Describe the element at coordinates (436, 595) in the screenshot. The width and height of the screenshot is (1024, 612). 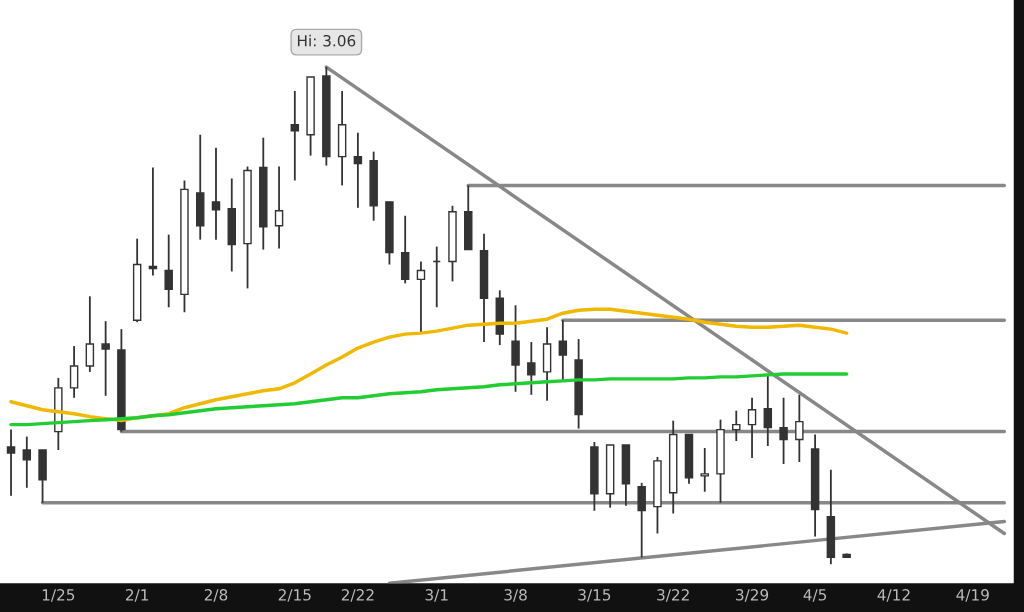
I see `x-tick-label: 3/1` at that location.